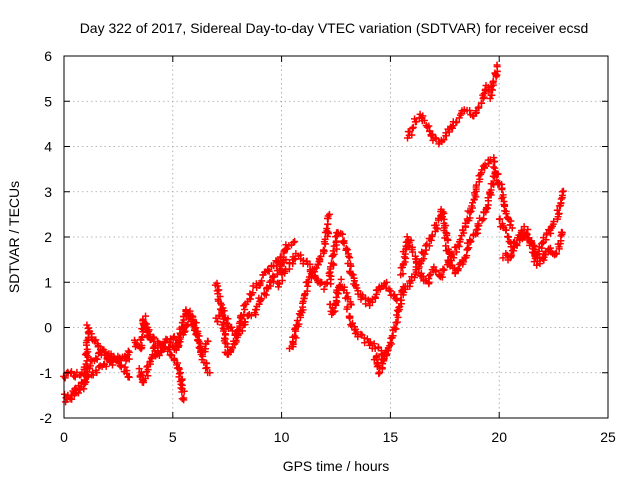 The height and width of the screenshot is (480, 640). I want to click on series-track-b, so click(96, 363).